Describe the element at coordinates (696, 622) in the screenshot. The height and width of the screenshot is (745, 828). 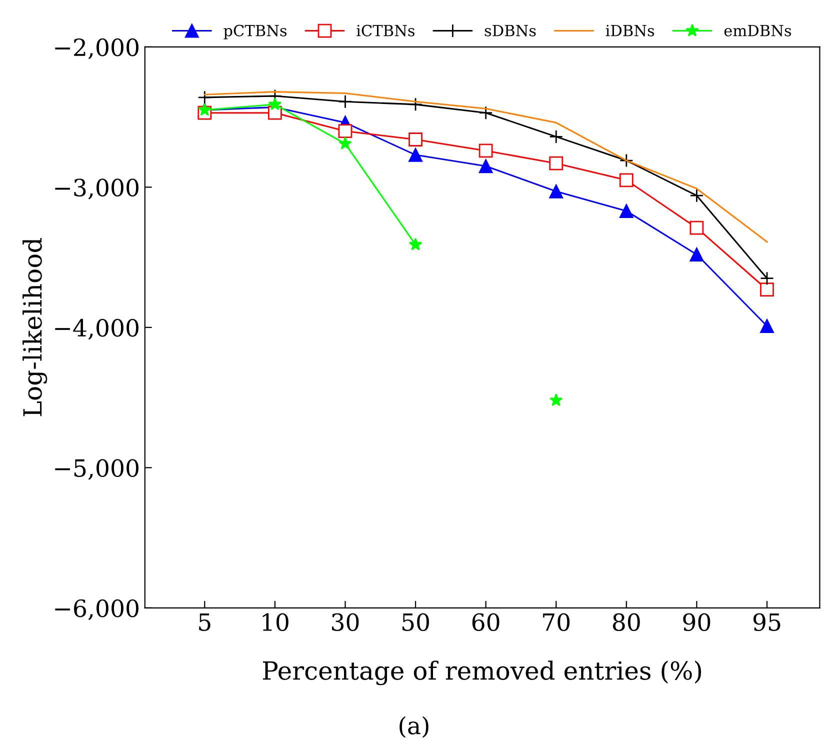
I see `x-tick-label: 90` at that location.